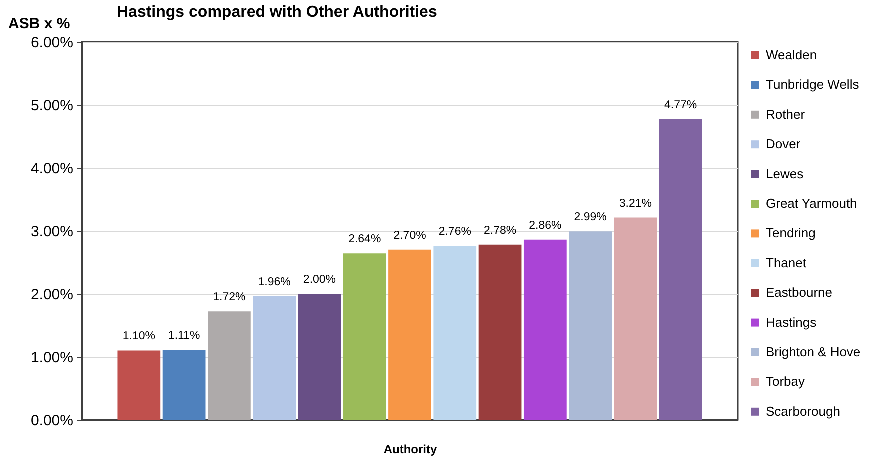 This screenshot has width=877, height=464. I want to click on legend-label: Torbay, so click(786, 382).